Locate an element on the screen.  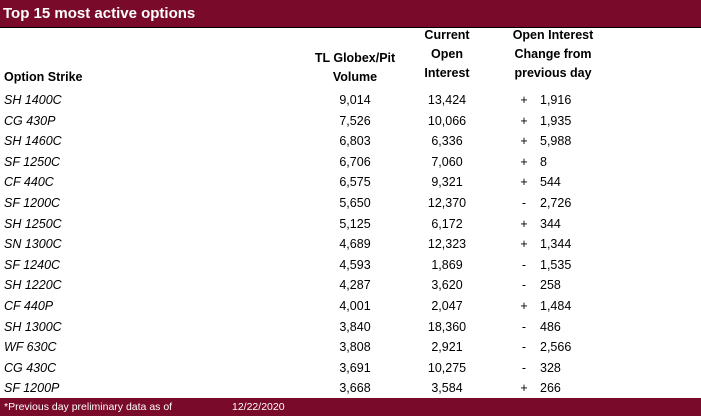
table-row: CF 440P 4,001 2,047 + 1,484 is located at coordinates (350, 306).